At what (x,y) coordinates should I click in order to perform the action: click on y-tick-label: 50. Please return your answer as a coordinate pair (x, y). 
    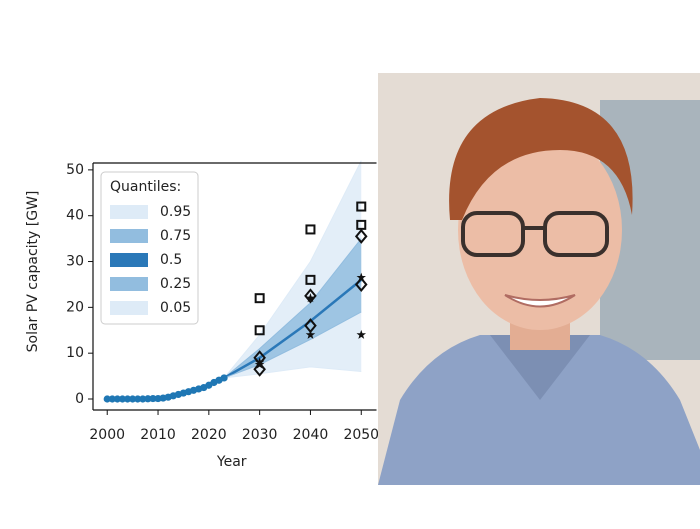
    Looking at the image, I should click on (75, 170).